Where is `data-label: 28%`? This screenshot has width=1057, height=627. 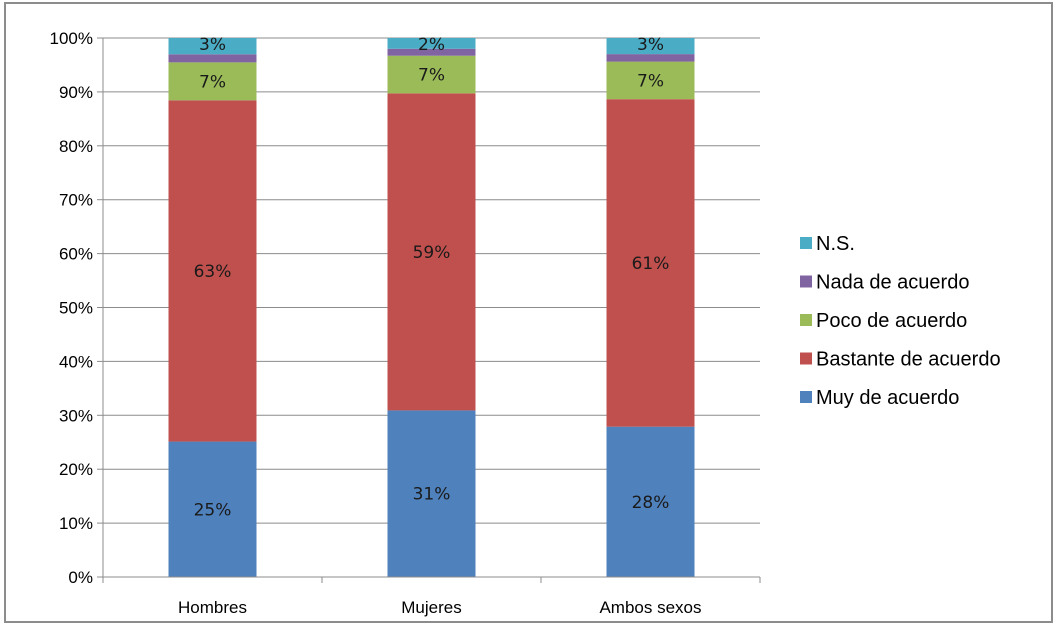
data-label: 28% is located at coordinates (651, 503).